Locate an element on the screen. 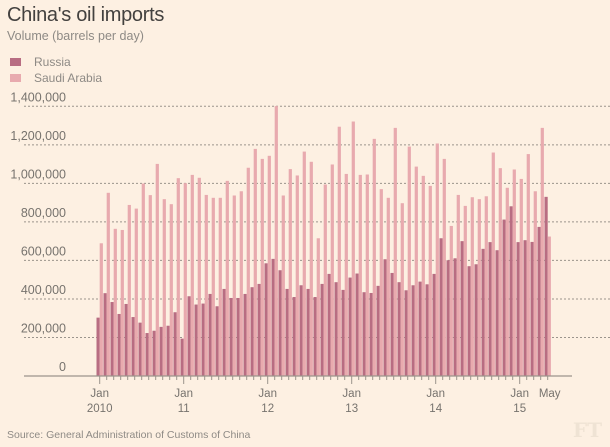 The height and width of the screenshot is (447, 610). x-axis: Jan 2010 Jan 11 Jan 12 Jan 13 Jan 14 Jan 15 May is located at coordinates (298, 395).